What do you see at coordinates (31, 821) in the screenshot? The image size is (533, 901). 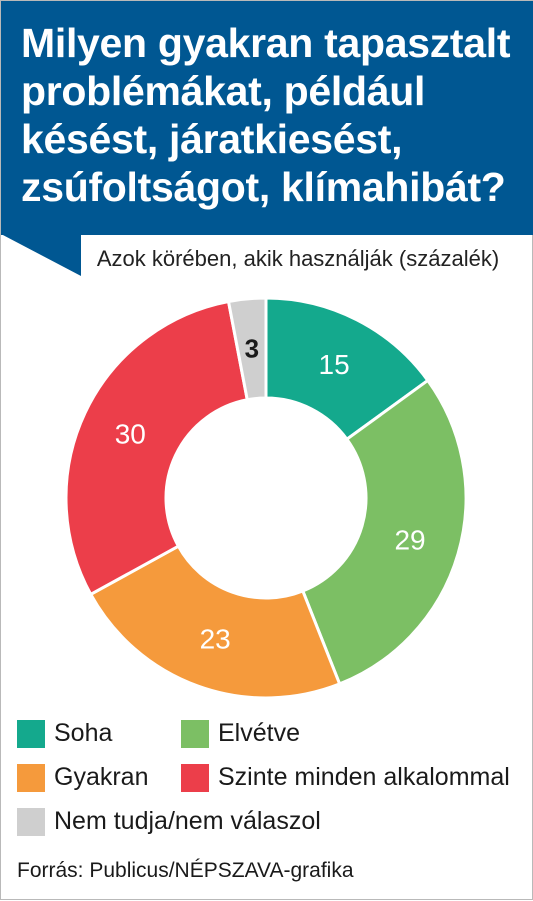 I see `legend-swatch-nem-tudja` at bounding box center [31, 821].